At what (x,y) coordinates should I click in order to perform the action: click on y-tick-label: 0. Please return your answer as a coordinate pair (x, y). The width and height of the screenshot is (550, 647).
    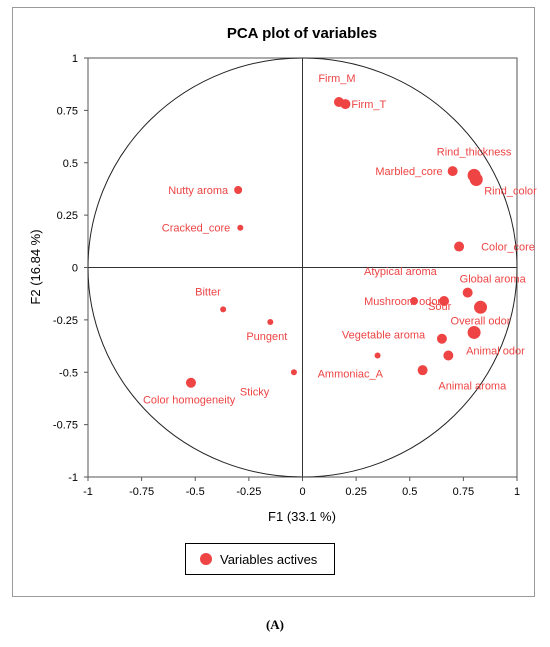
    Looking at the image, I should click on (75, 269).